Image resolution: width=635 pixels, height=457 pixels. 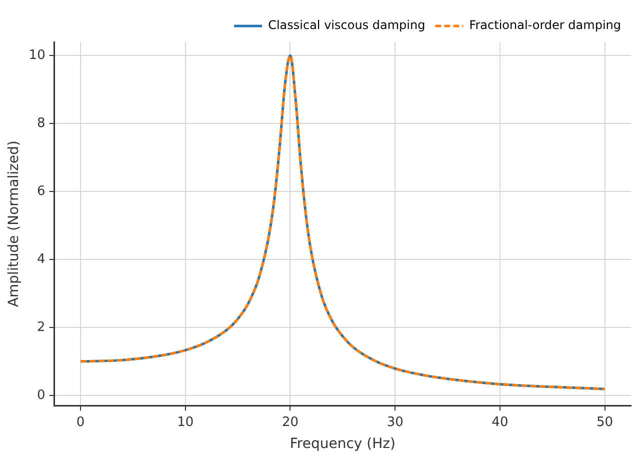 What do you see at coordinates (605, 422) in the screenshot?
I see `x-tick-label: 50` at bounding box center [605, 422].